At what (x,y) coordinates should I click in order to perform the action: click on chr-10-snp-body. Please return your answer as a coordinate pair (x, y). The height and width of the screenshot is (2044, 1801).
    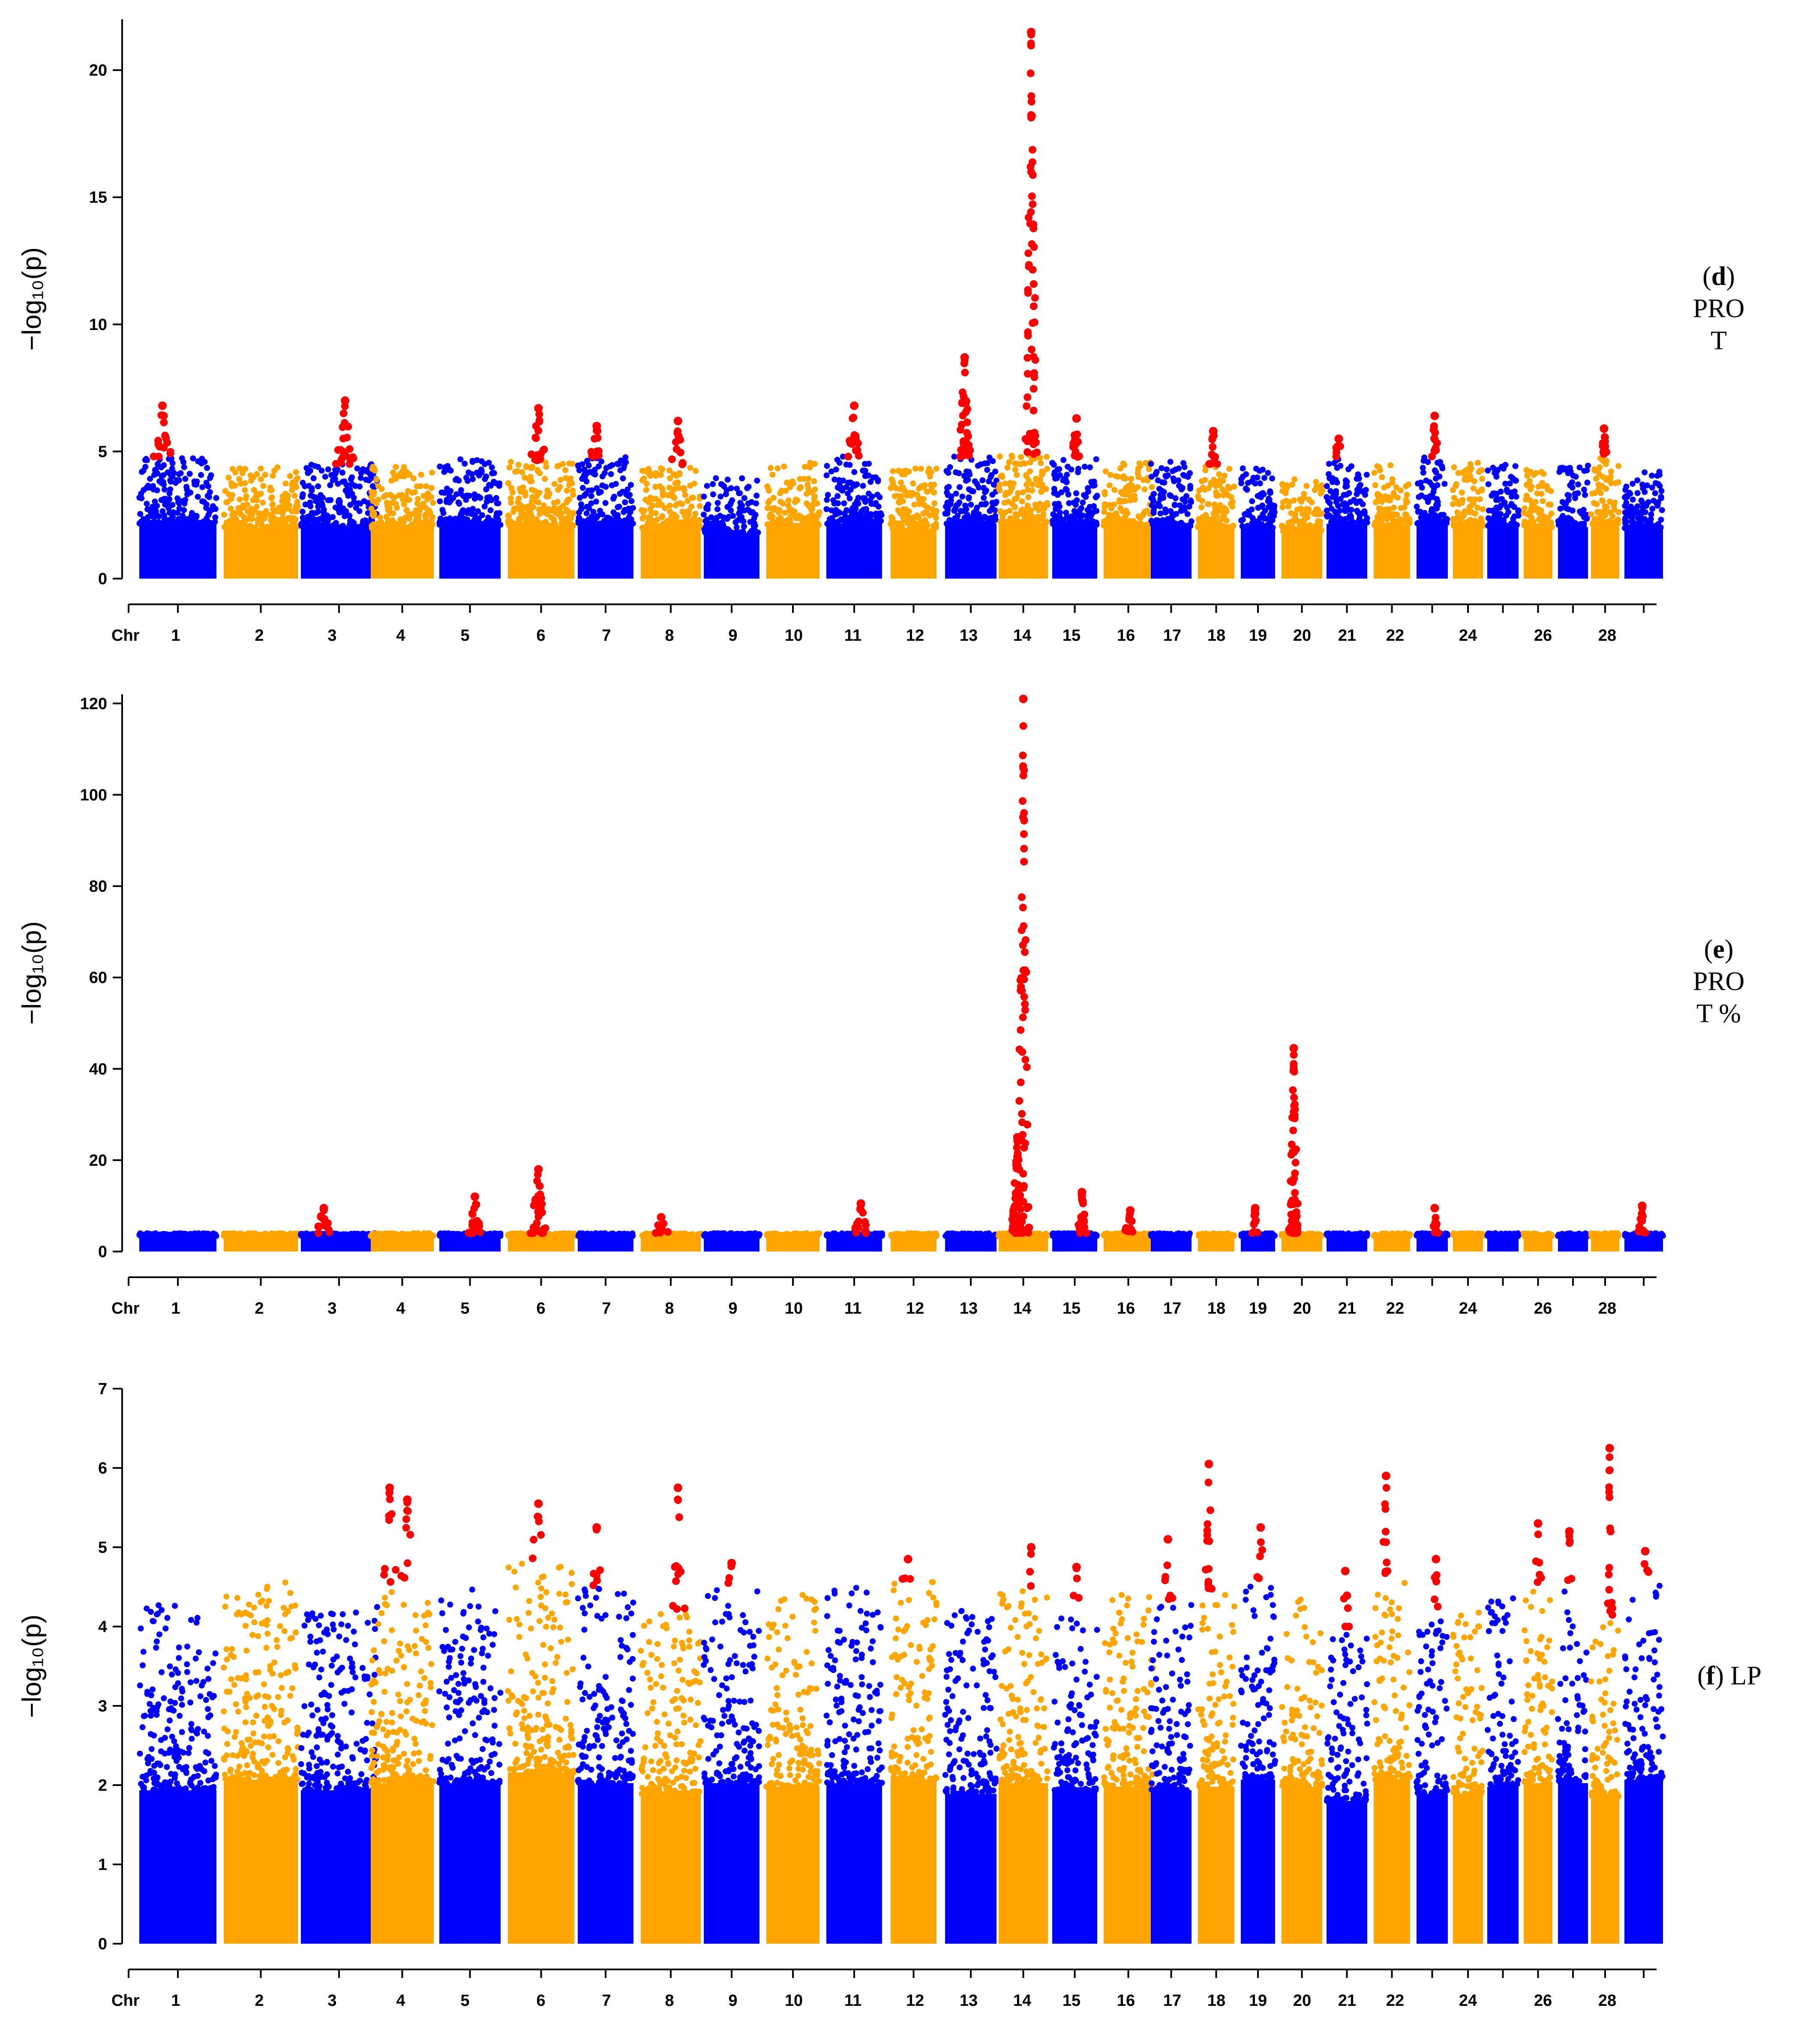
    Looking at the image, I should click on (793, 552).